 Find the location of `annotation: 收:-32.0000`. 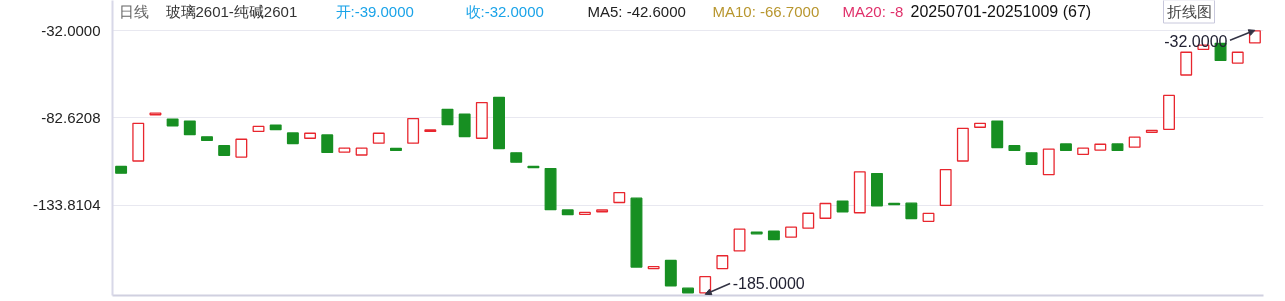

annotation: 收:-32.0000 is located at coordinates (504, 11).